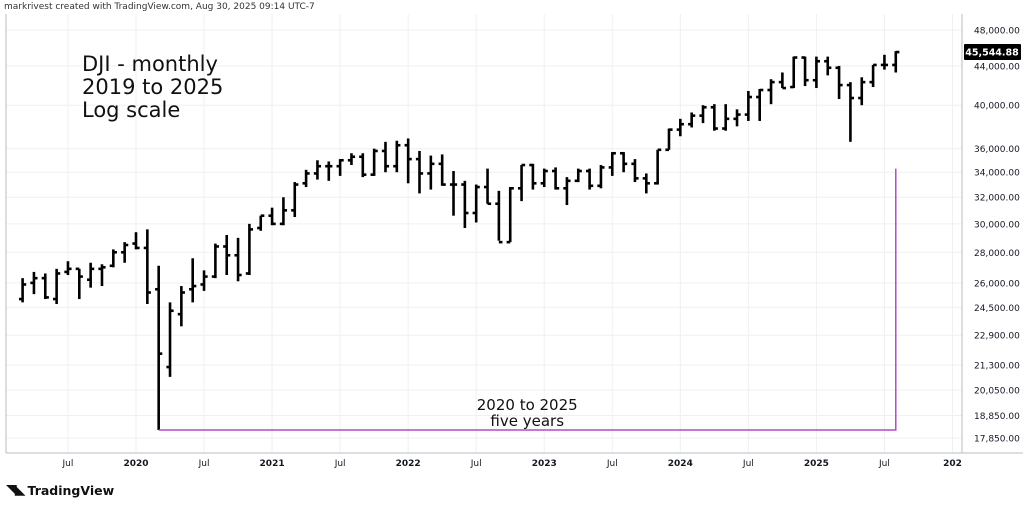  Describe the element at coordinates (997, 254) in the screenshot. I see `y-tick-label: 28,000.00` at that location.